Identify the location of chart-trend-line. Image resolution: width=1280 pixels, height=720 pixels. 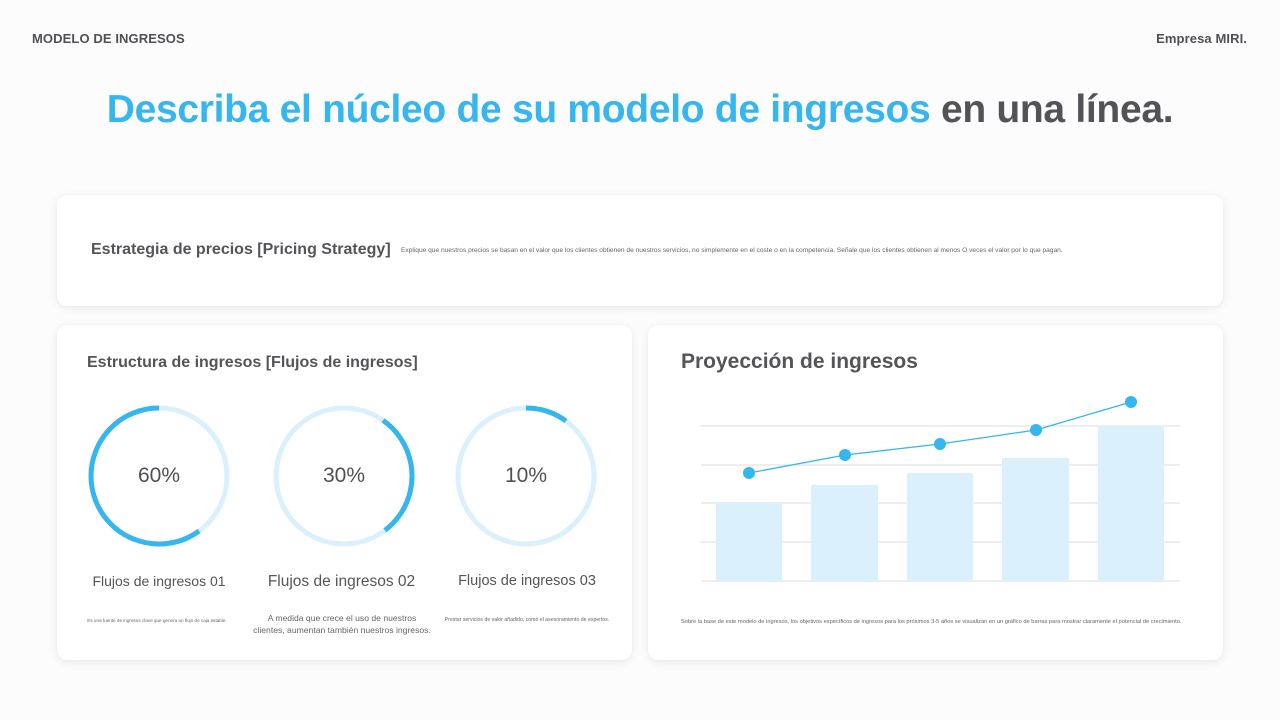
(940, 437).